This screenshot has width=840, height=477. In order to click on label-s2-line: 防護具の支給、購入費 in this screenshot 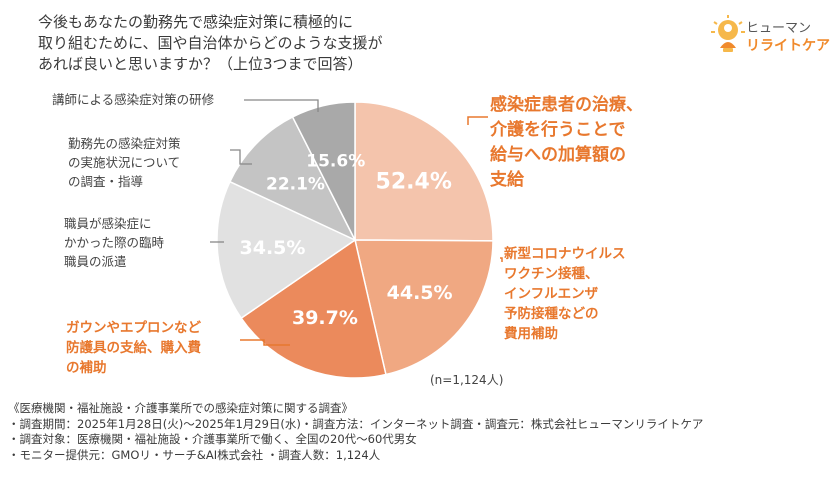, I will do `click(133, 348)`.